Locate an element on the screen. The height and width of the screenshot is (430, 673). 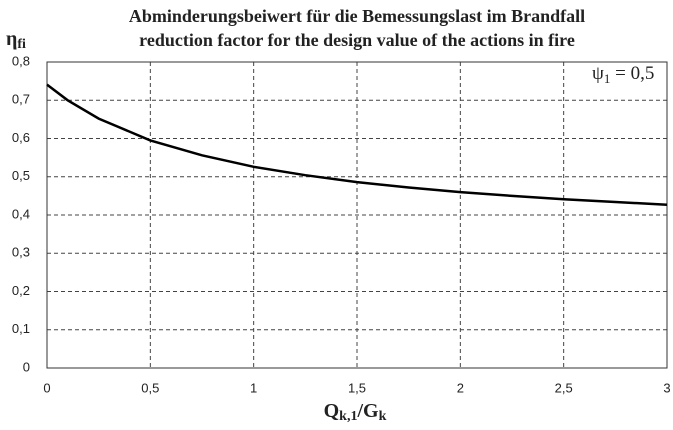
y-tick-label: 0,3 is located at coordinates (21, 252).